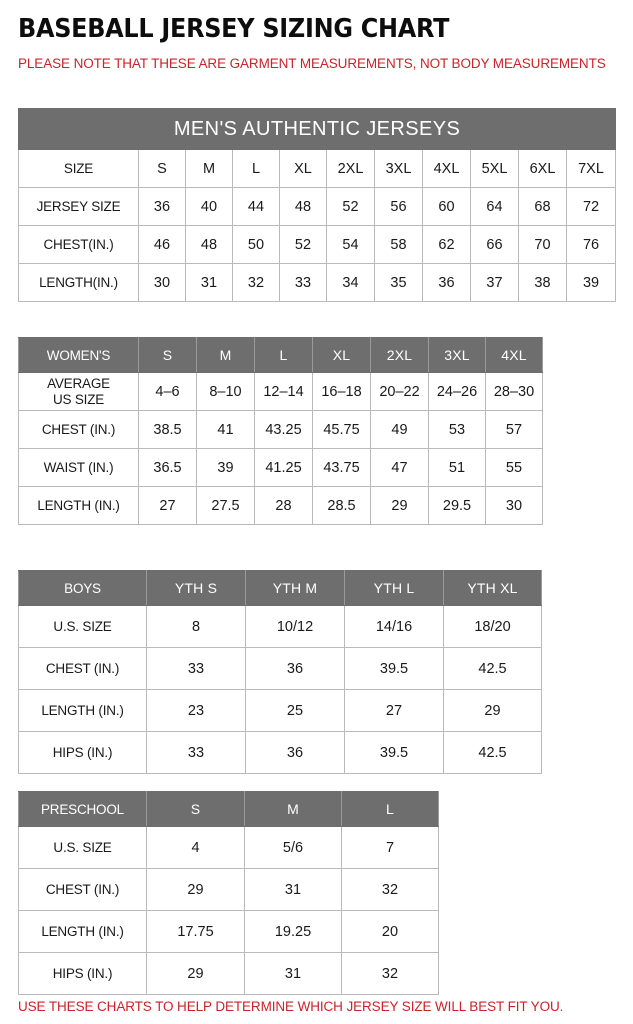  What do you see at coordinates (293, 973) in the screenshot?
I see `preschool-cell-r4-c2: 31` at bounding box center [293, 973].